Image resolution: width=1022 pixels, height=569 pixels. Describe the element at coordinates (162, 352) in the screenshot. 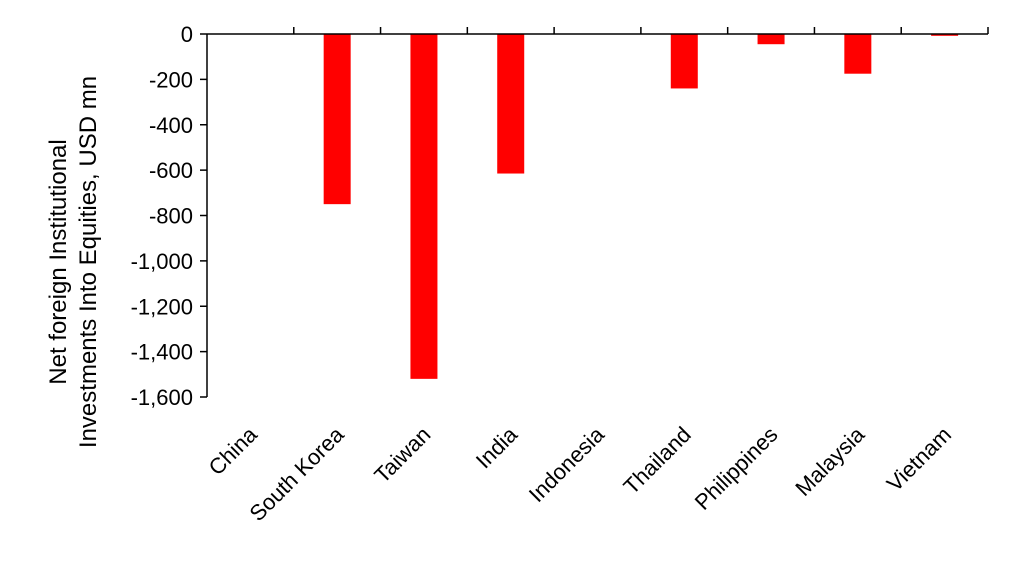

I see `y-tick-label: -1,400` at that location.